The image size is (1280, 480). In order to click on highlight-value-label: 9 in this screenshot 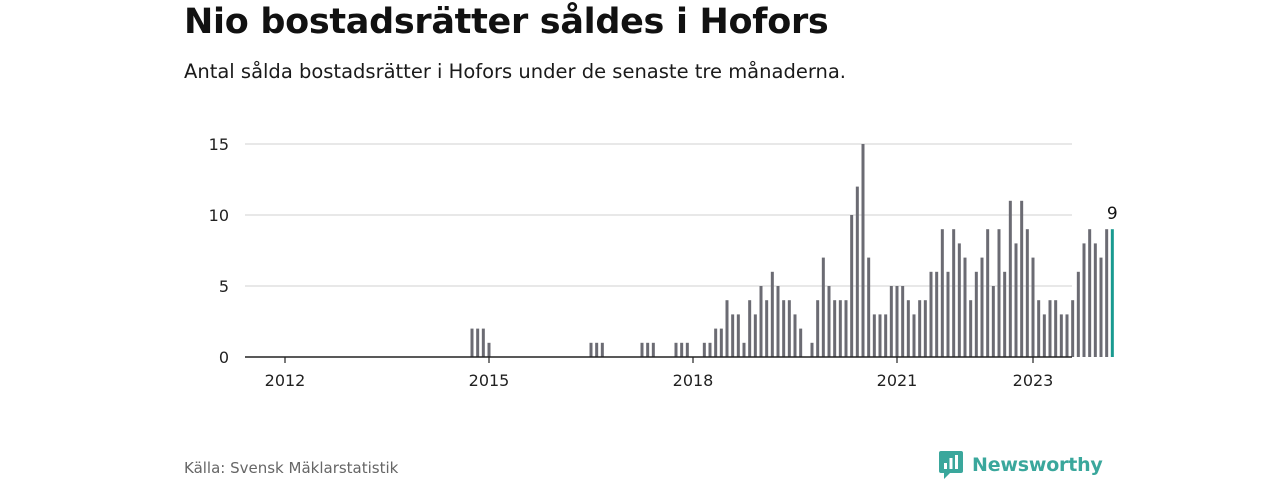, I will do `click(1112, 214)`.